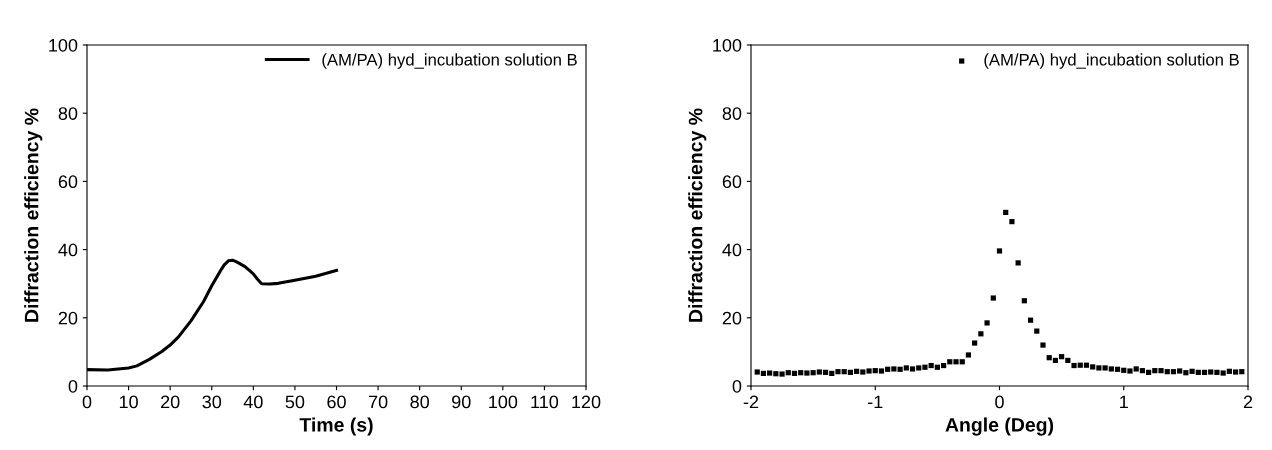  Describe the element at coordinates (253, 402) in the screenshot. I see `x-tick-label: 40` at that location.